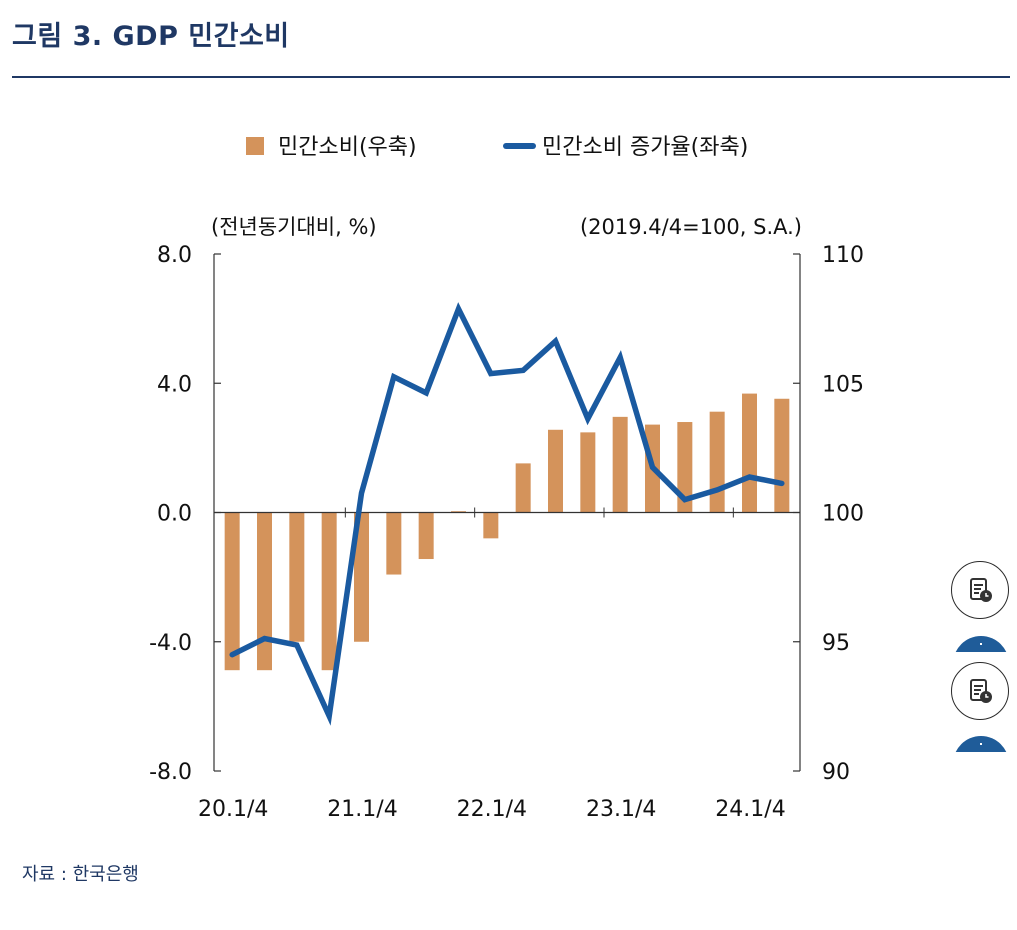 This screenshot has width=1017, height=930. I want to click on bar-20.4/4, so click(329, 591).